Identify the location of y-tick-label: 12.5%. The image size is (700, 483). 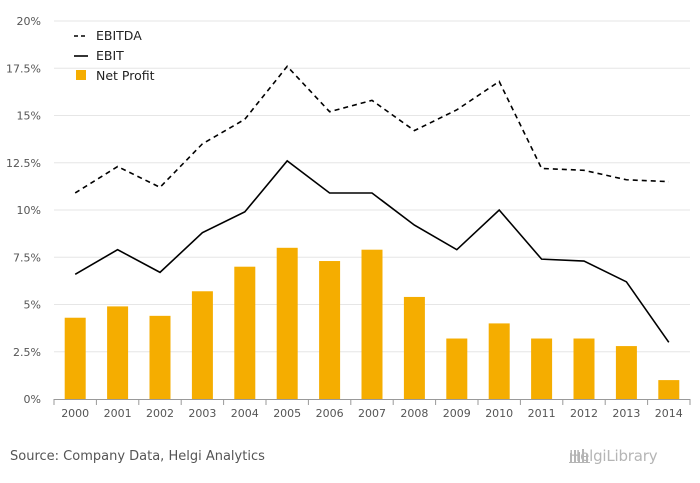
(23, 163).